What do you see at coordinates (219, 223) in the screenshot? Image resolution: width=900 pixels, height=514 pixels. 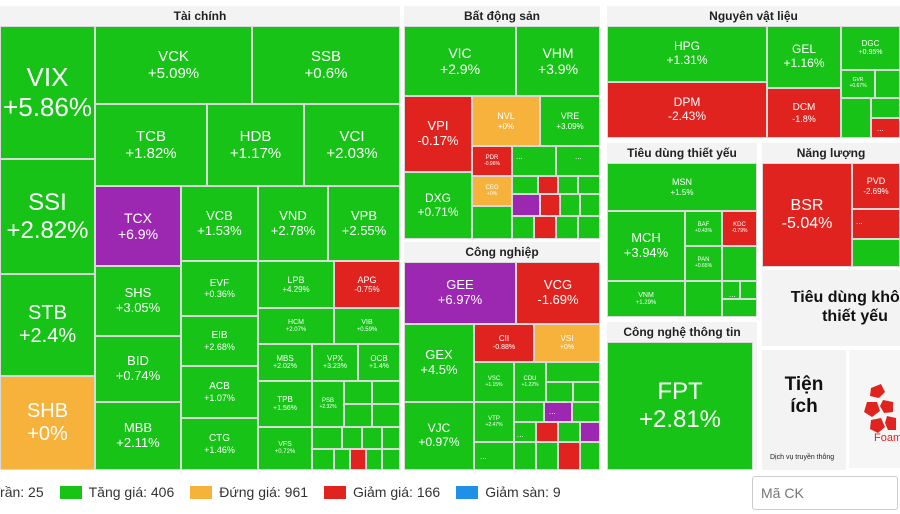 I see `stock-tile-vcb: VCB +1.53%` at bounding box center [219, 223].